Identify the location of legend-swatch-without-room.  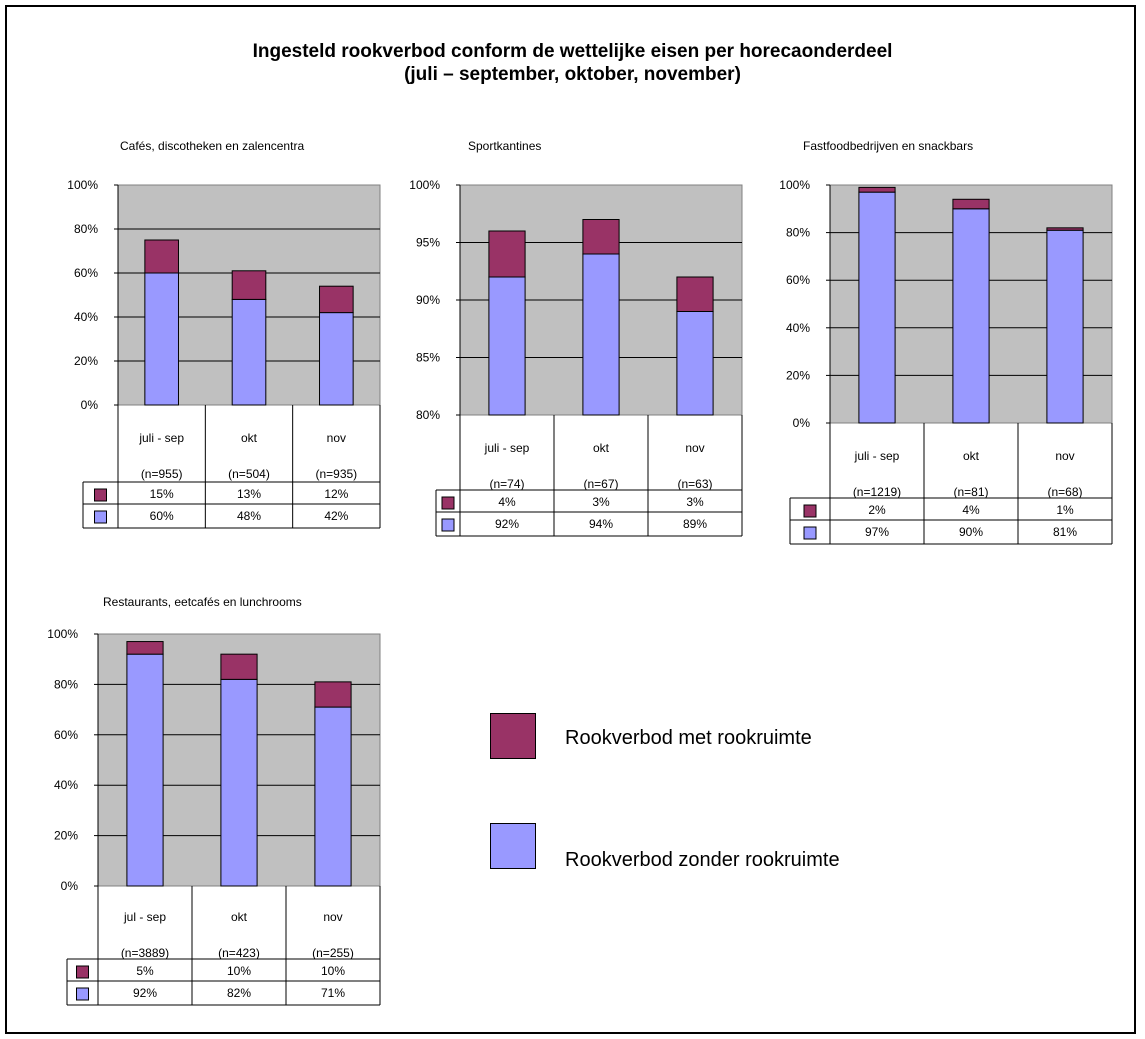
(513, 846).